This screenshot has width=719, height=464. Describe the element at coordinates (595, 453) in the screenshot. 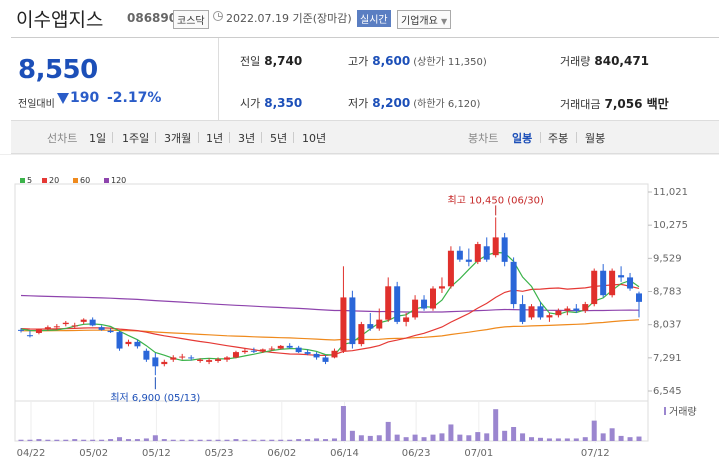

I see `x-tick-label: 07/12` at that location.